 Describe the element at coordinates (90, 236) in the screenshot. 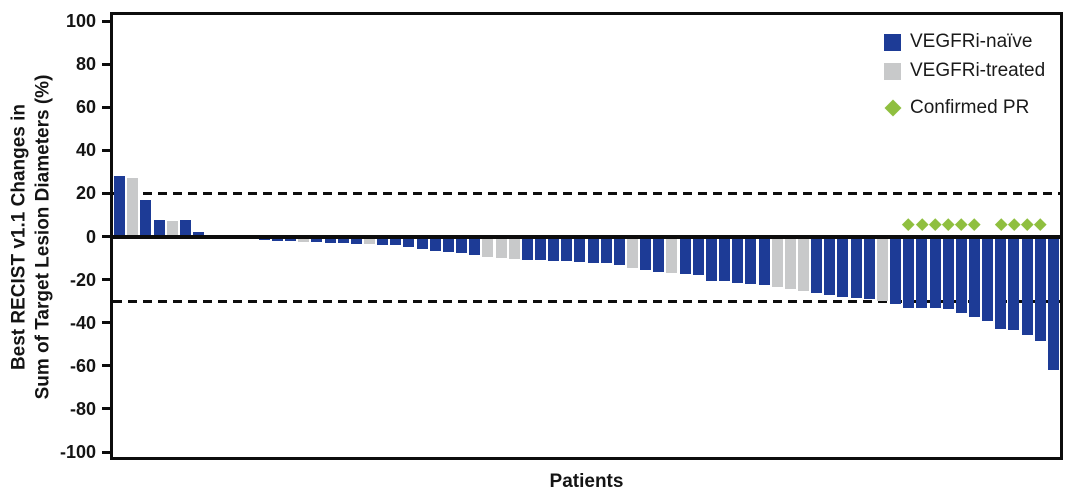

I see `y-tick-label: 0` at that location.